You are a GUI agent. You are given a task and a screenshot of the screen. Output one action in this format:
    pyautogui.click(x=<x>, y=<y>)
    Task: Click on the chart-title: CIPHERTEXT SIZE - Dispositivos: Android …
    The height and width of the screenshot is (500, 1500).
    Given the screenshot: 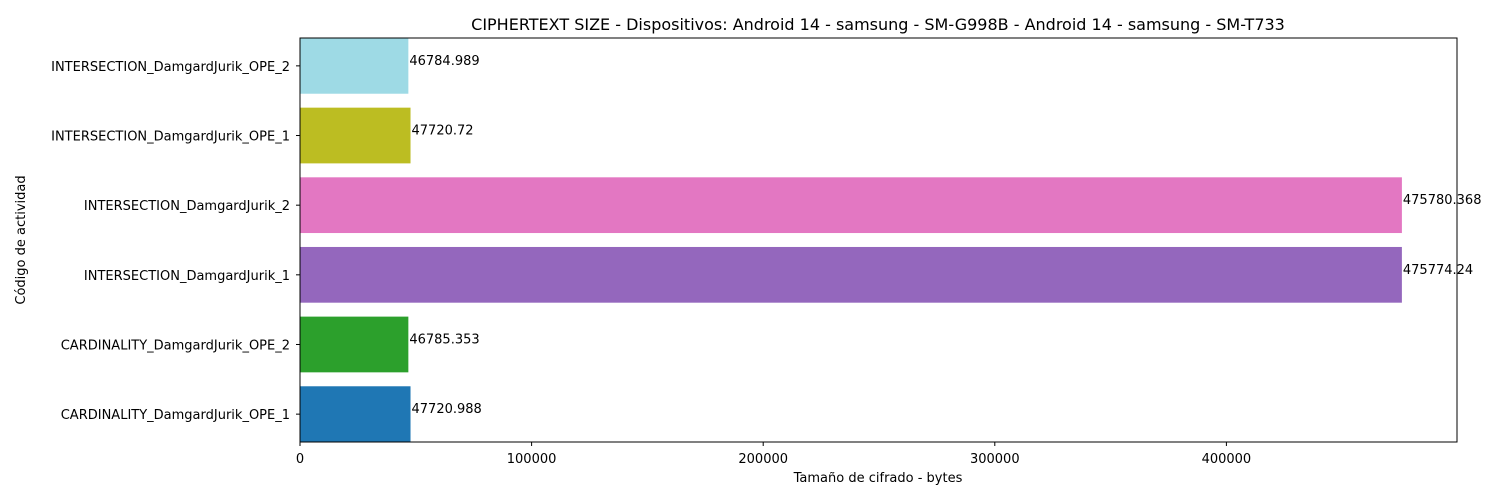 What is the action you would take?
    pyautogui.click(x=878, y=24)
    